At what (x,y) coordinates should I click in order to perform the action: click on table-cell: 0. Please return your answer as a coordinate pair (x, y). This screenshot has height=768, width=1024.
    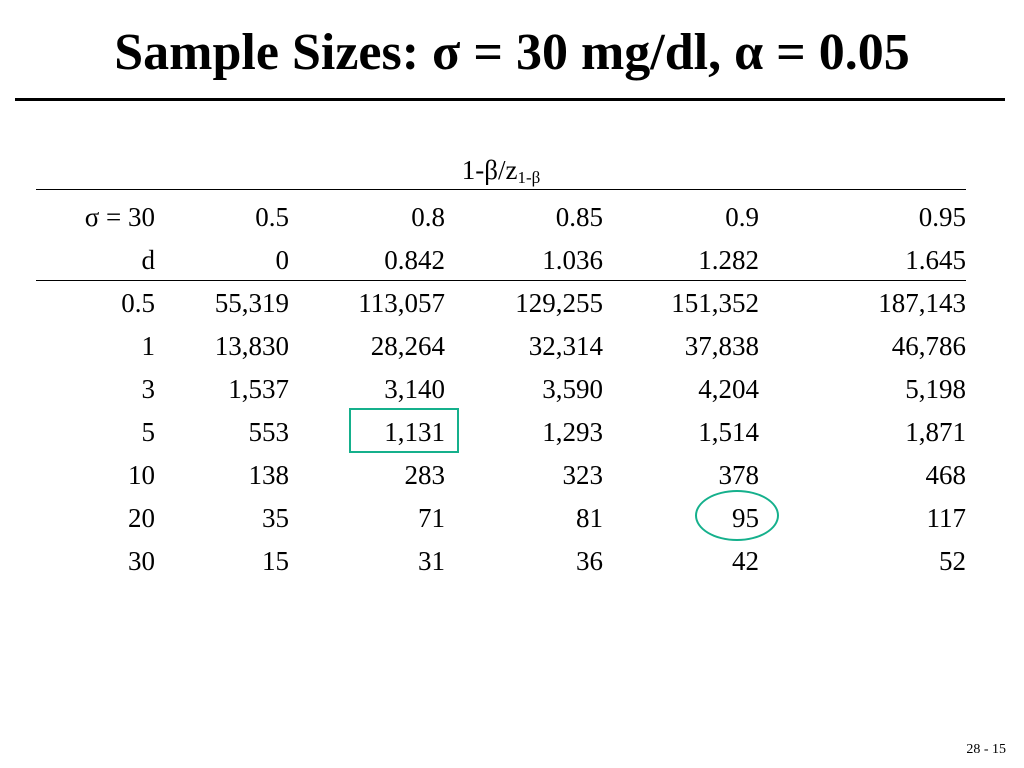
    Looking at the image, I should click on (282, 260).